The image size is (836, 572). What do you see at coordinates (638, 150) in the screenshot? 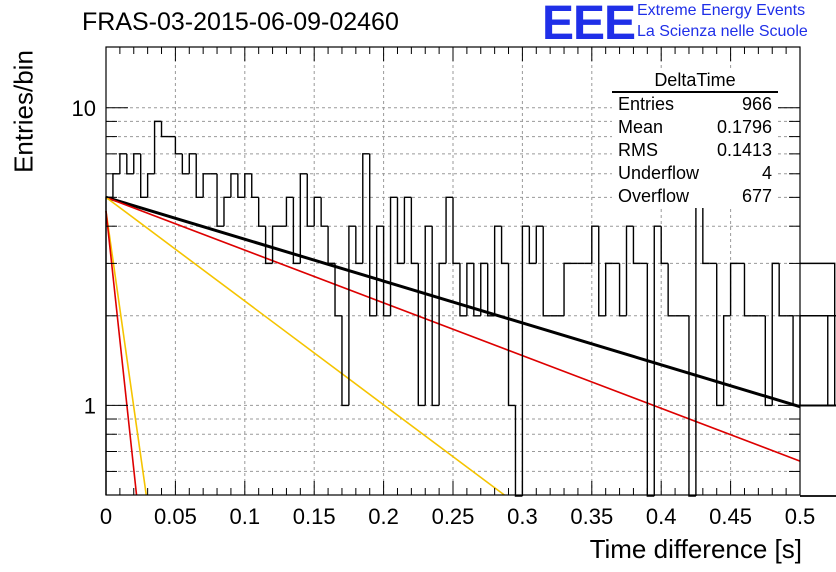
I see `stats-label: RMS` at bounding box center [638, 150].